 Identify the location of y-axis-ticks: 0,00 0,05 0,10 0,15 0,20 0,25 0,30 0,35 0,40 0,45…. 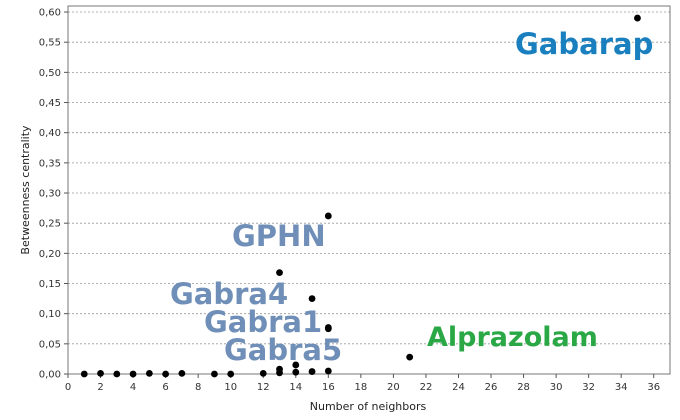
(53, 194).